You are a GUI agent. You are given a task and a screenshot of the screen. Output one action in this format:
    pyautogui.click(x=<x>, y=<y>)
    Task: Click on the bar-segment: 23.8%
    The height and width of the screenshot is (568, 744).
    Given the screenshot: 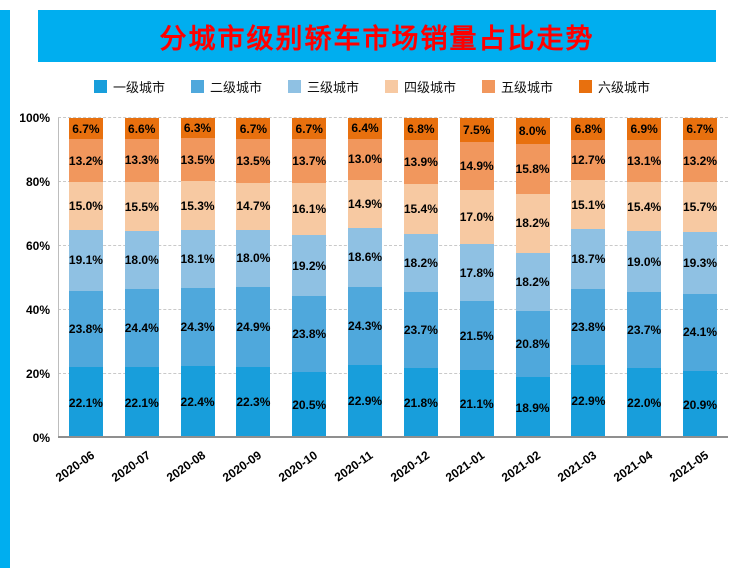 What is the action you would take?
    pyautogui.click(x=85, y=329)
    